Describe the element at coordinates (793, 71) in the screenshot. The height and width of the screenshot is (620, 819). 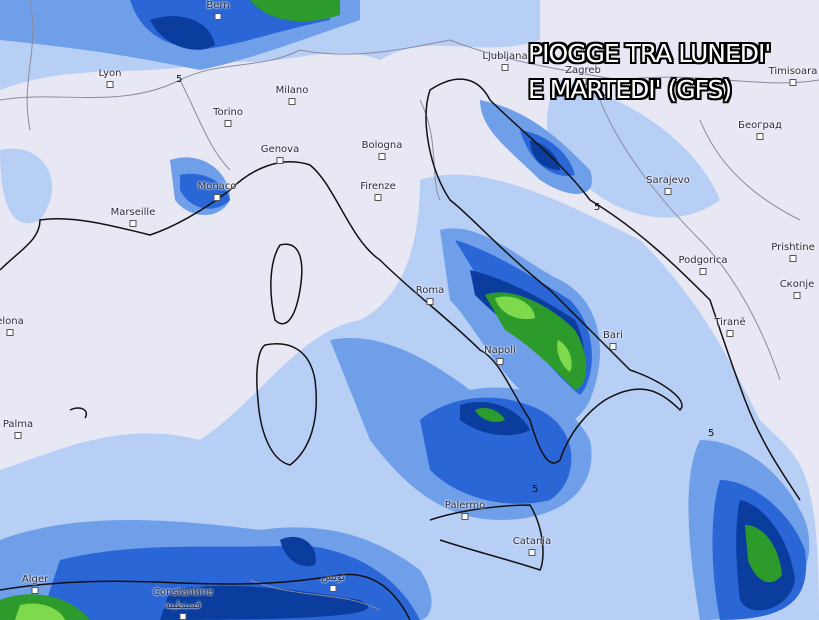
I see `city-label: Timisoara` at that location.